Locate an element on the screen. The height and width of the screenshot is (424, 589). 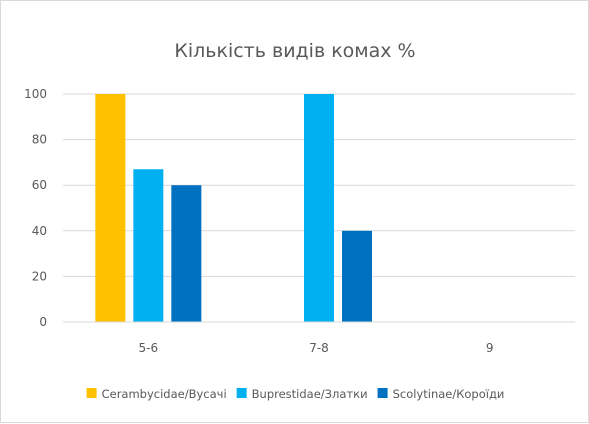
legend-label: Buprestidae/Златки is located at coordinates (310, 394).